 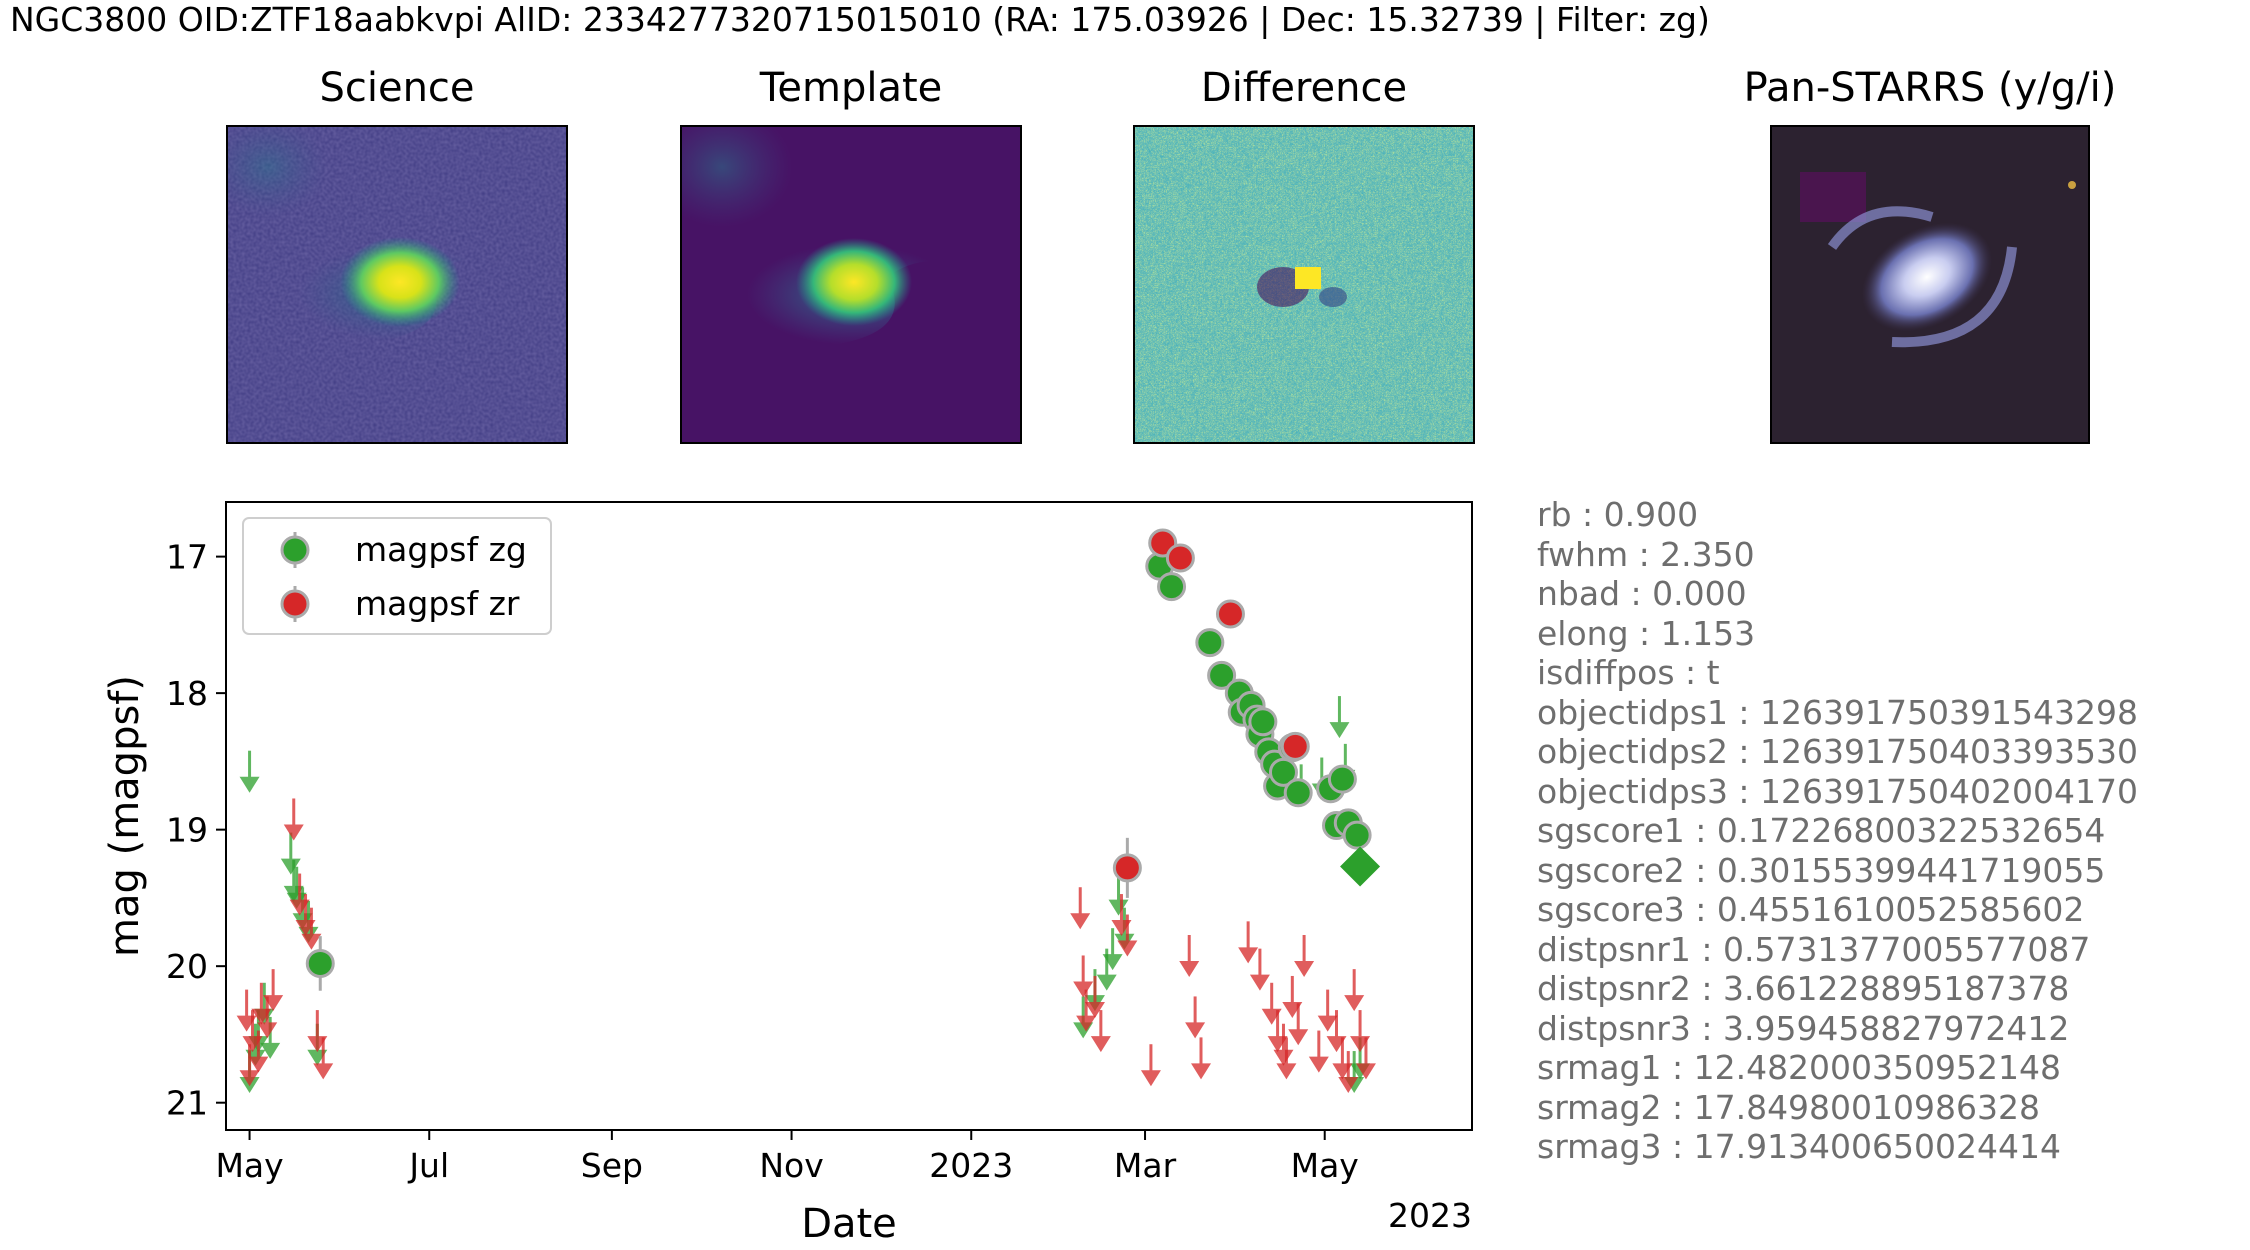 What do you see at coordinates (849, 1224) in the screenshot?
I see `x-axis-label: Date` at bounding box center [849, 1224].